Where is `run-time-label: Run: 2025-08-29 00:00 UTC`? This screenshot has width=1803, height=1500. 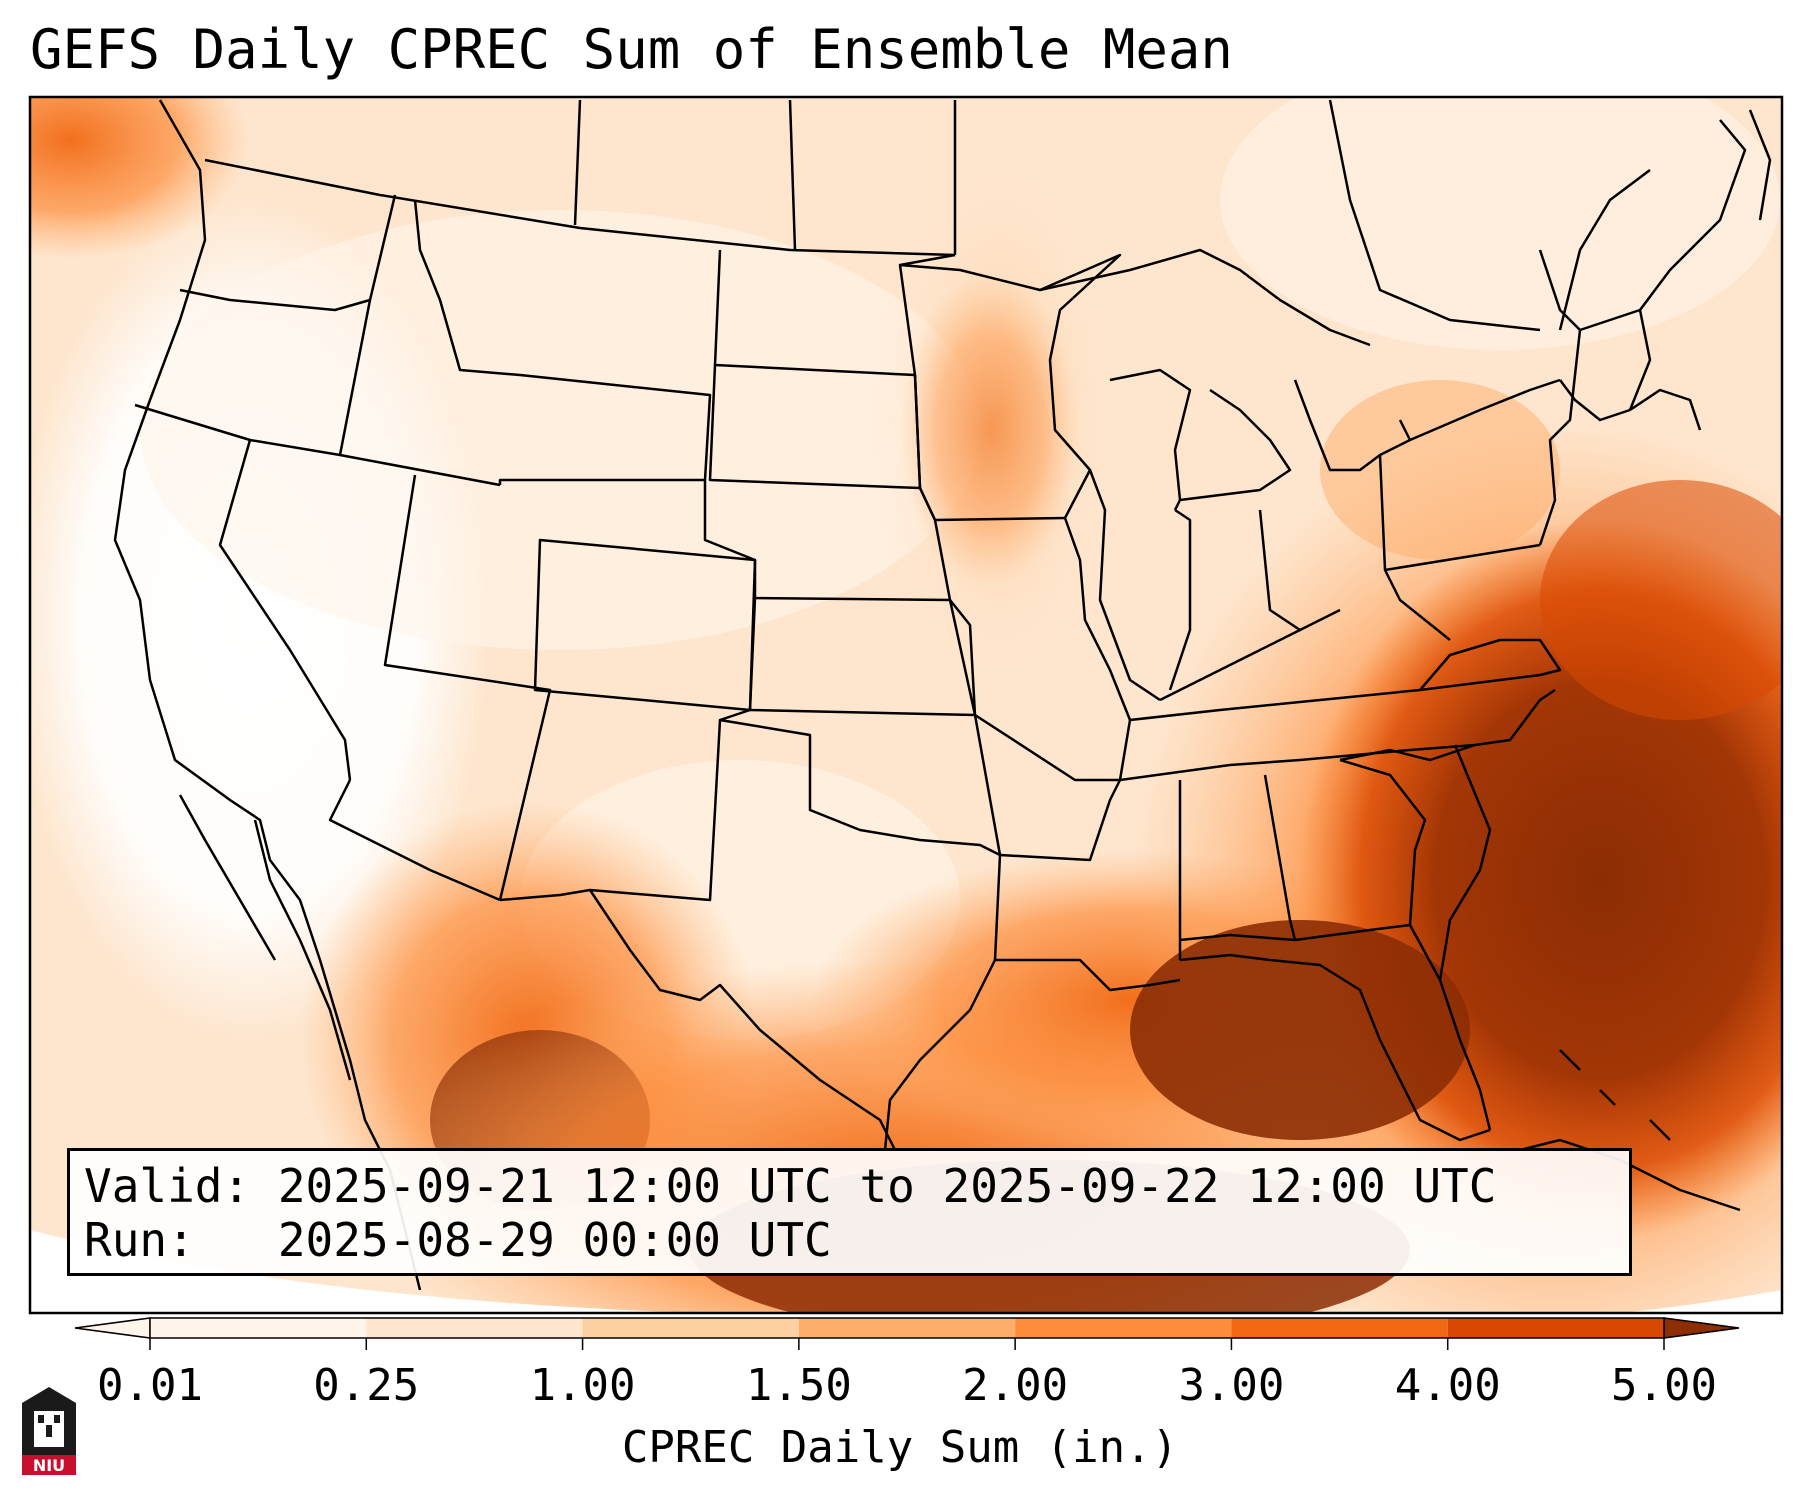
run-time-label: Run: 2025-08-29 00:00 UTC is located at coordinates (458, 1240).